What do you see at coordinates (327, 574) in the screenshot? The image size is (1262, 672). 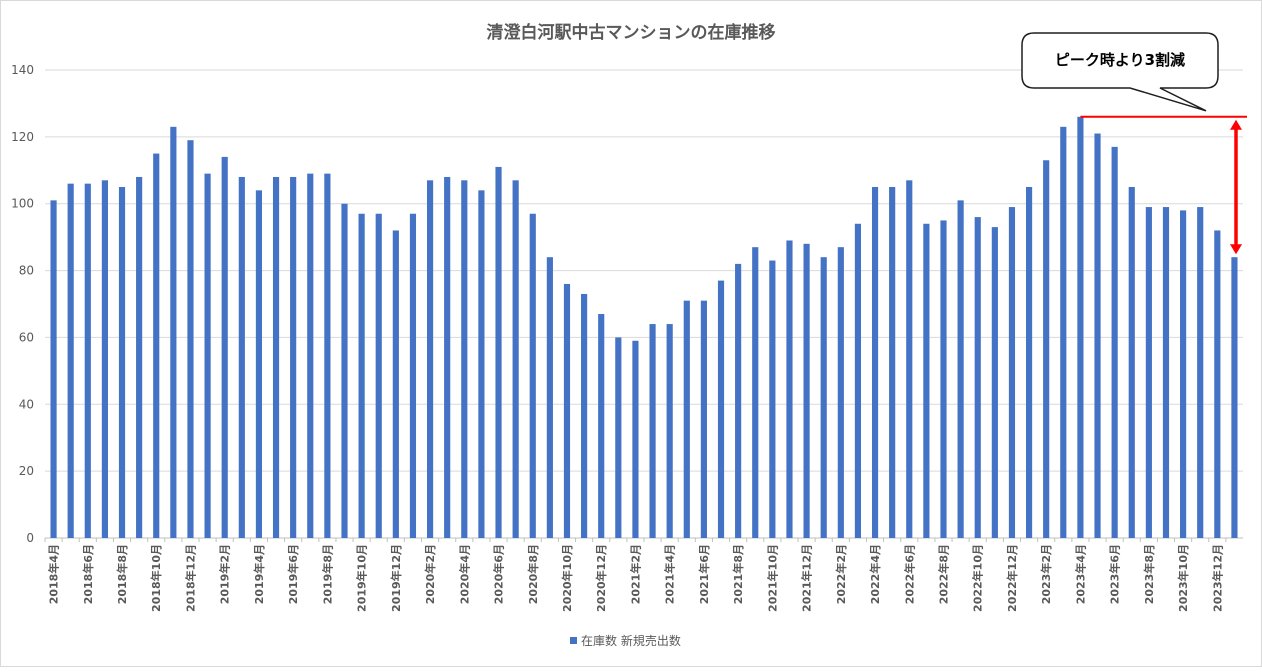 I see `x-tick-label: 2019年8月` at bounding box center [327, 574].